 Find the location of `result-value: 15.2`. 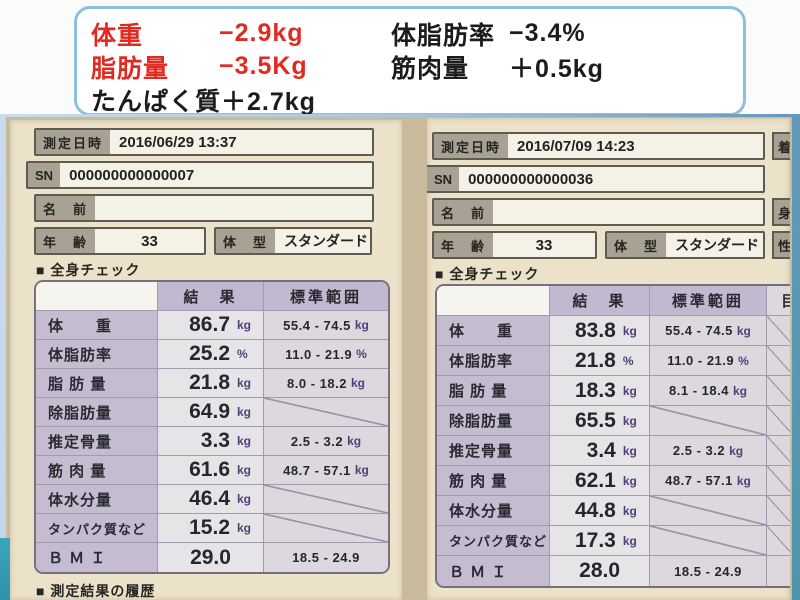

result-value: 15.2 is located at coordinates (209, 527).